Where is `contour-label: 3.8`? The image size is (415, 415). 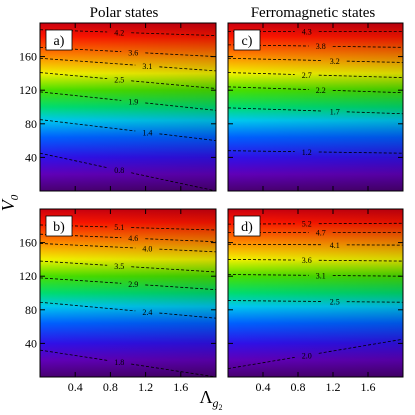
contour-label: 3.8 is located at coordinates (321, 46).